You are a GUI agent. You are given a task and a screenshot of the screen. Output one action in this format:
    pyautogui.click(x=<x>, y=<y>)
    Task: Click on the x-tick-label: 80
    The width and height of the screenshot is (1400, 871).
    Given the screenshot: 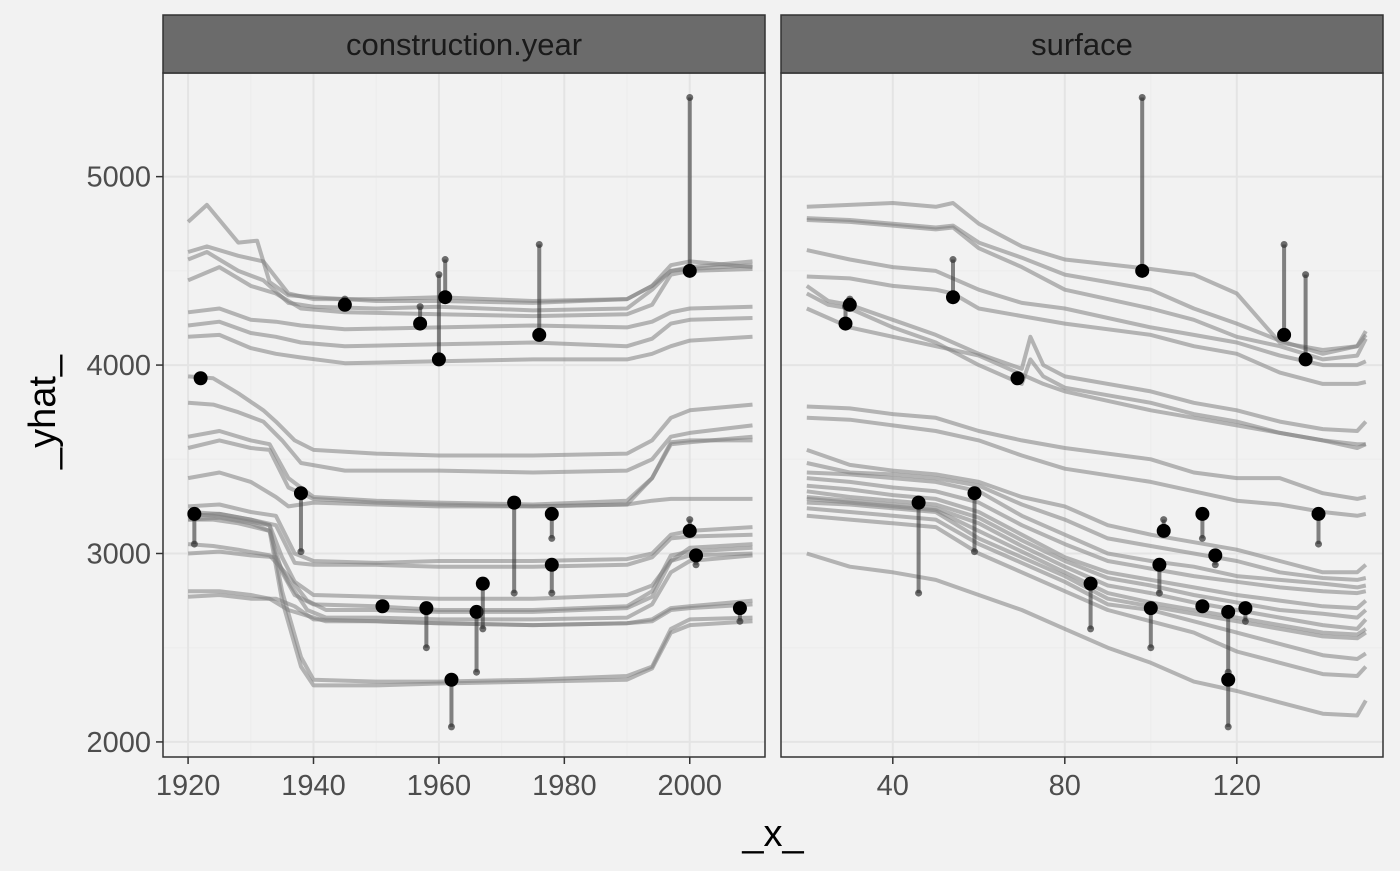 What is the action you would take?
    pyautogui.click(x=1065, y=786)
    